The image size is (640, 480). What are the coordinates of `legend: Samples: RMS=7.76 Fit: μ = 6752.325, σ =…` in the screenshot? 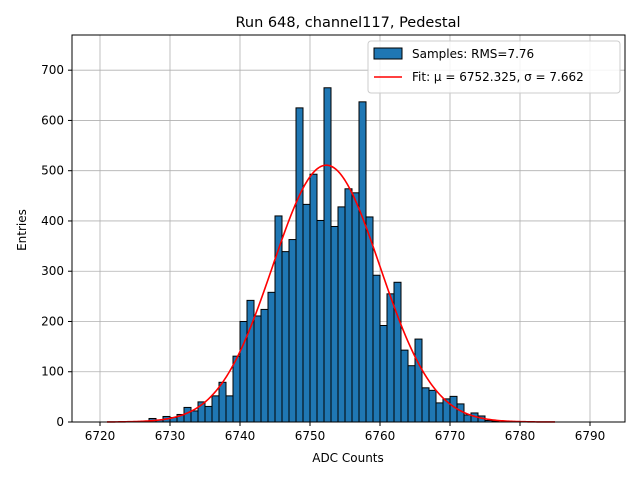 It's located at (494, 67).